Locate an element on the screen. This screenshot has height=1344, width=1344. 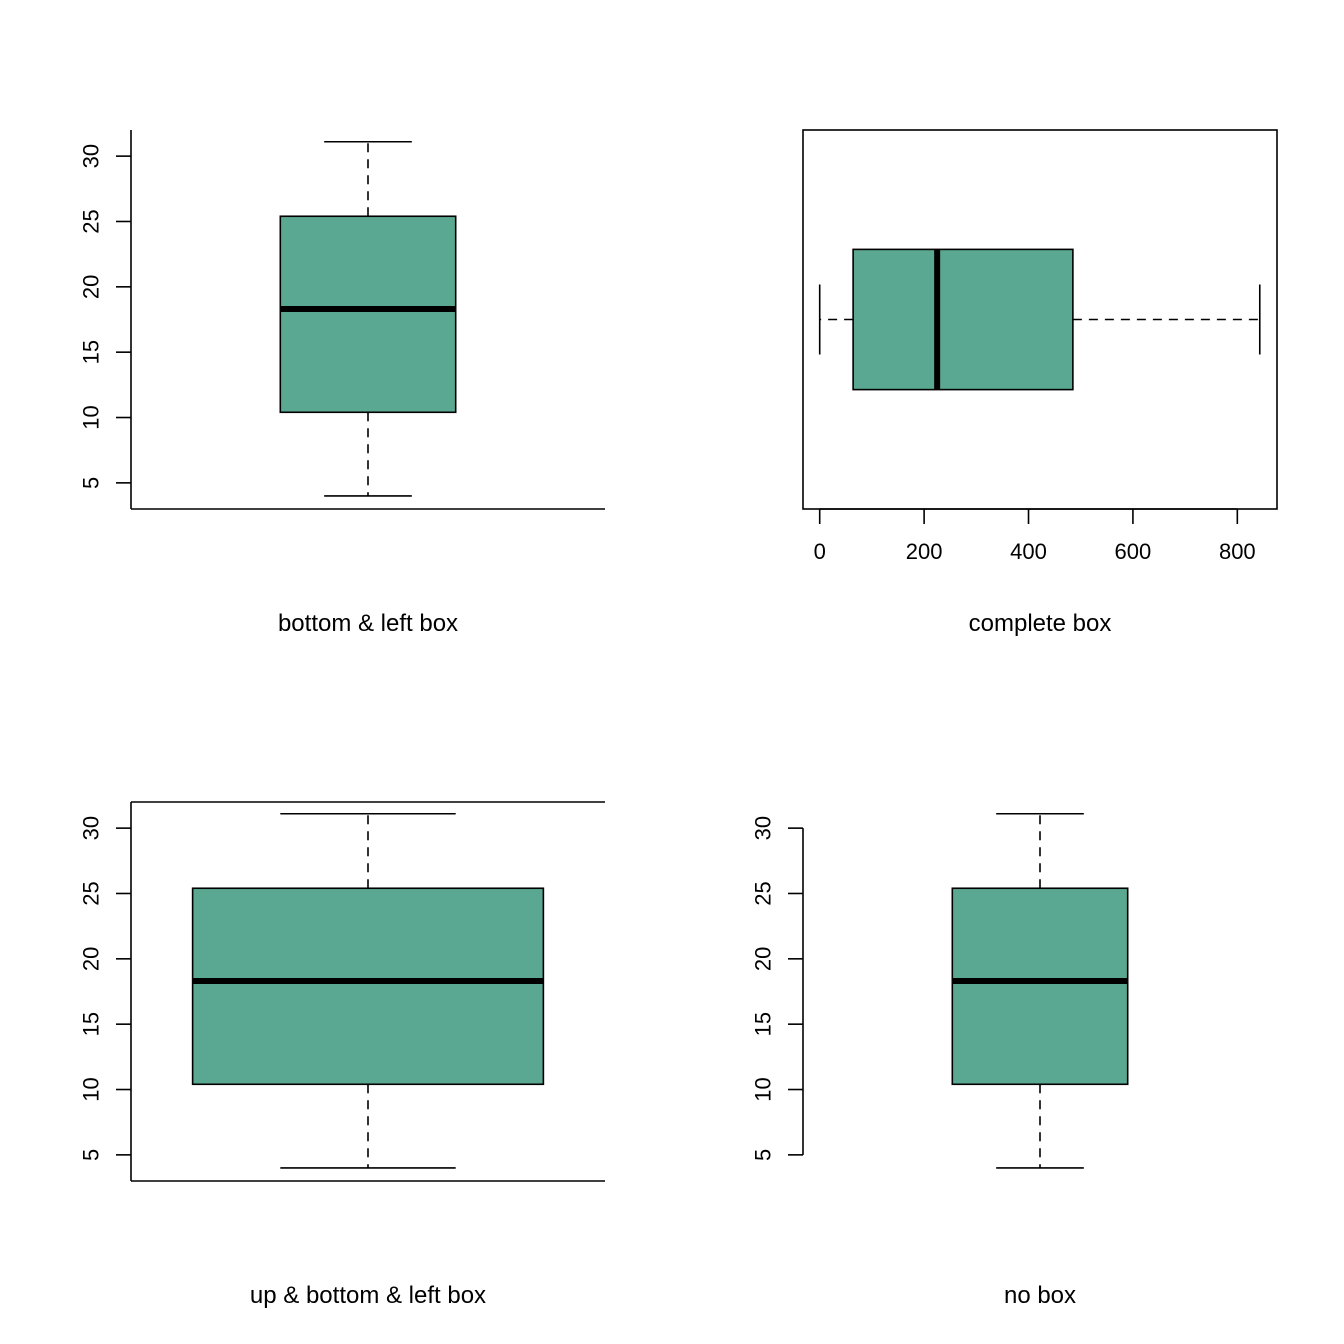
panel-caption: no box is located at coordinates (1040, 1295).